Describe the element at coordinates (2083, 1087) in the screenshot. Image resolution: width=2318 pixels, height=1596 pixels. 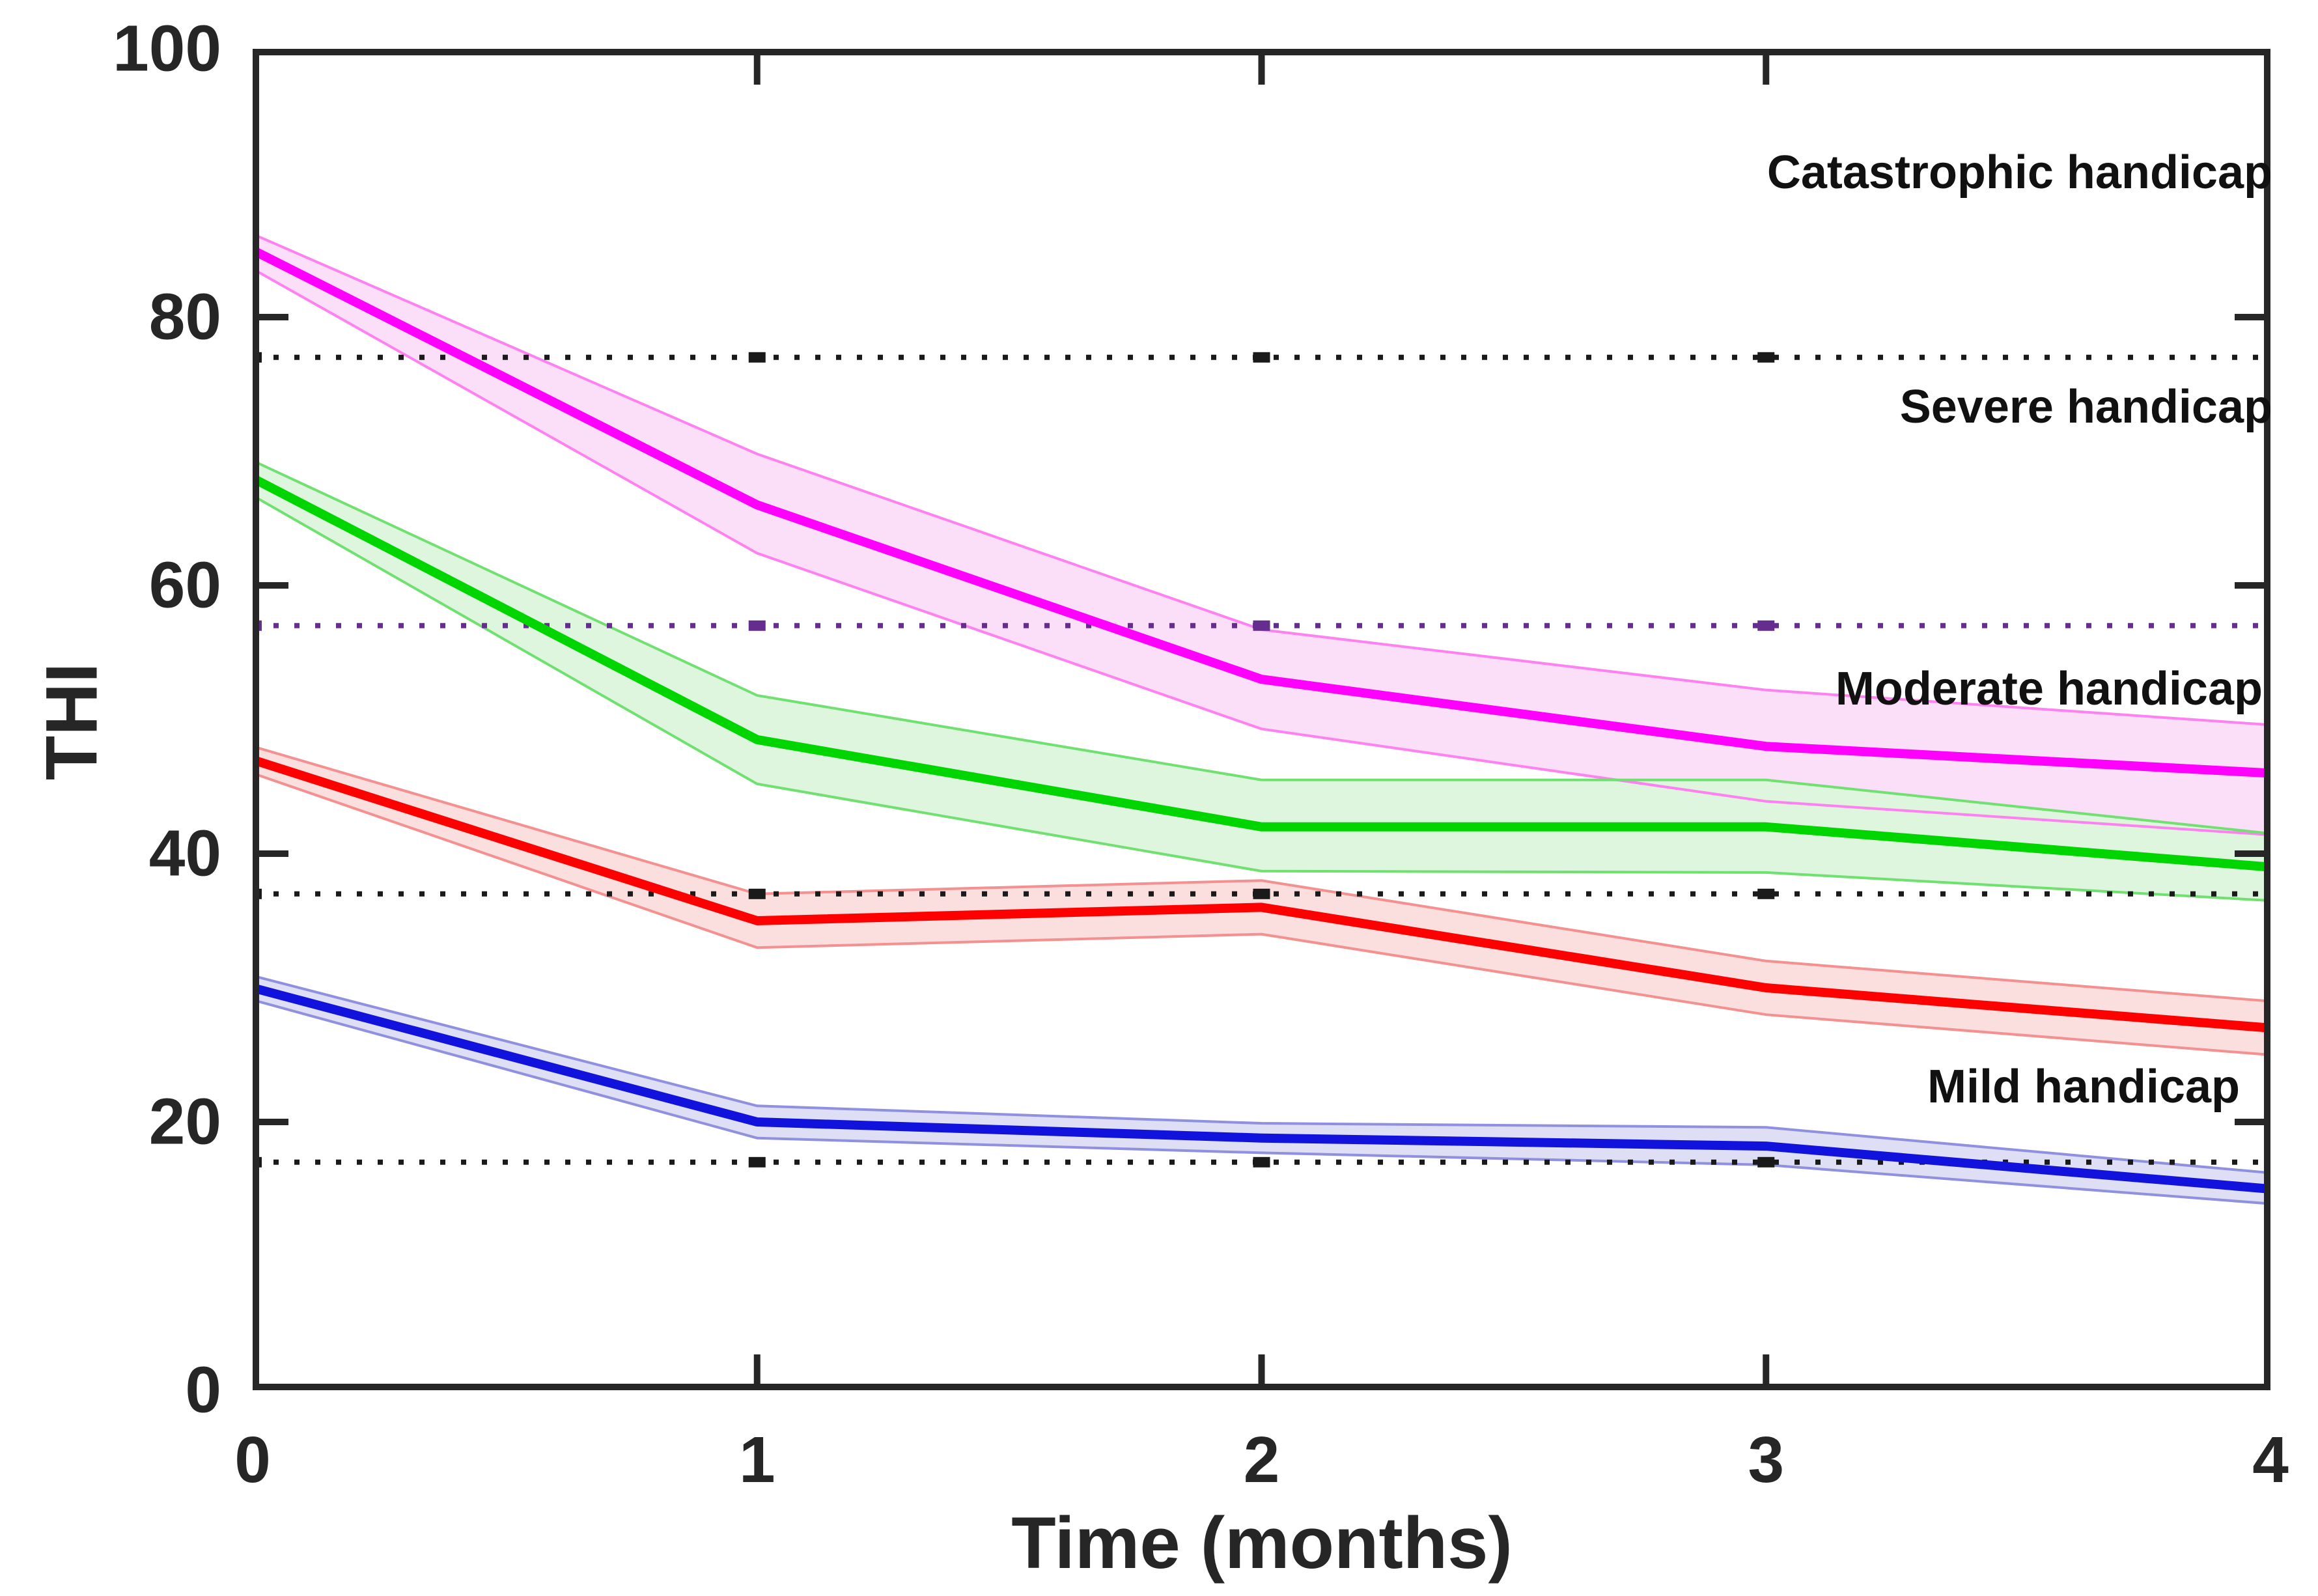
I see `annotation-mild: Mild handicap` at that location.